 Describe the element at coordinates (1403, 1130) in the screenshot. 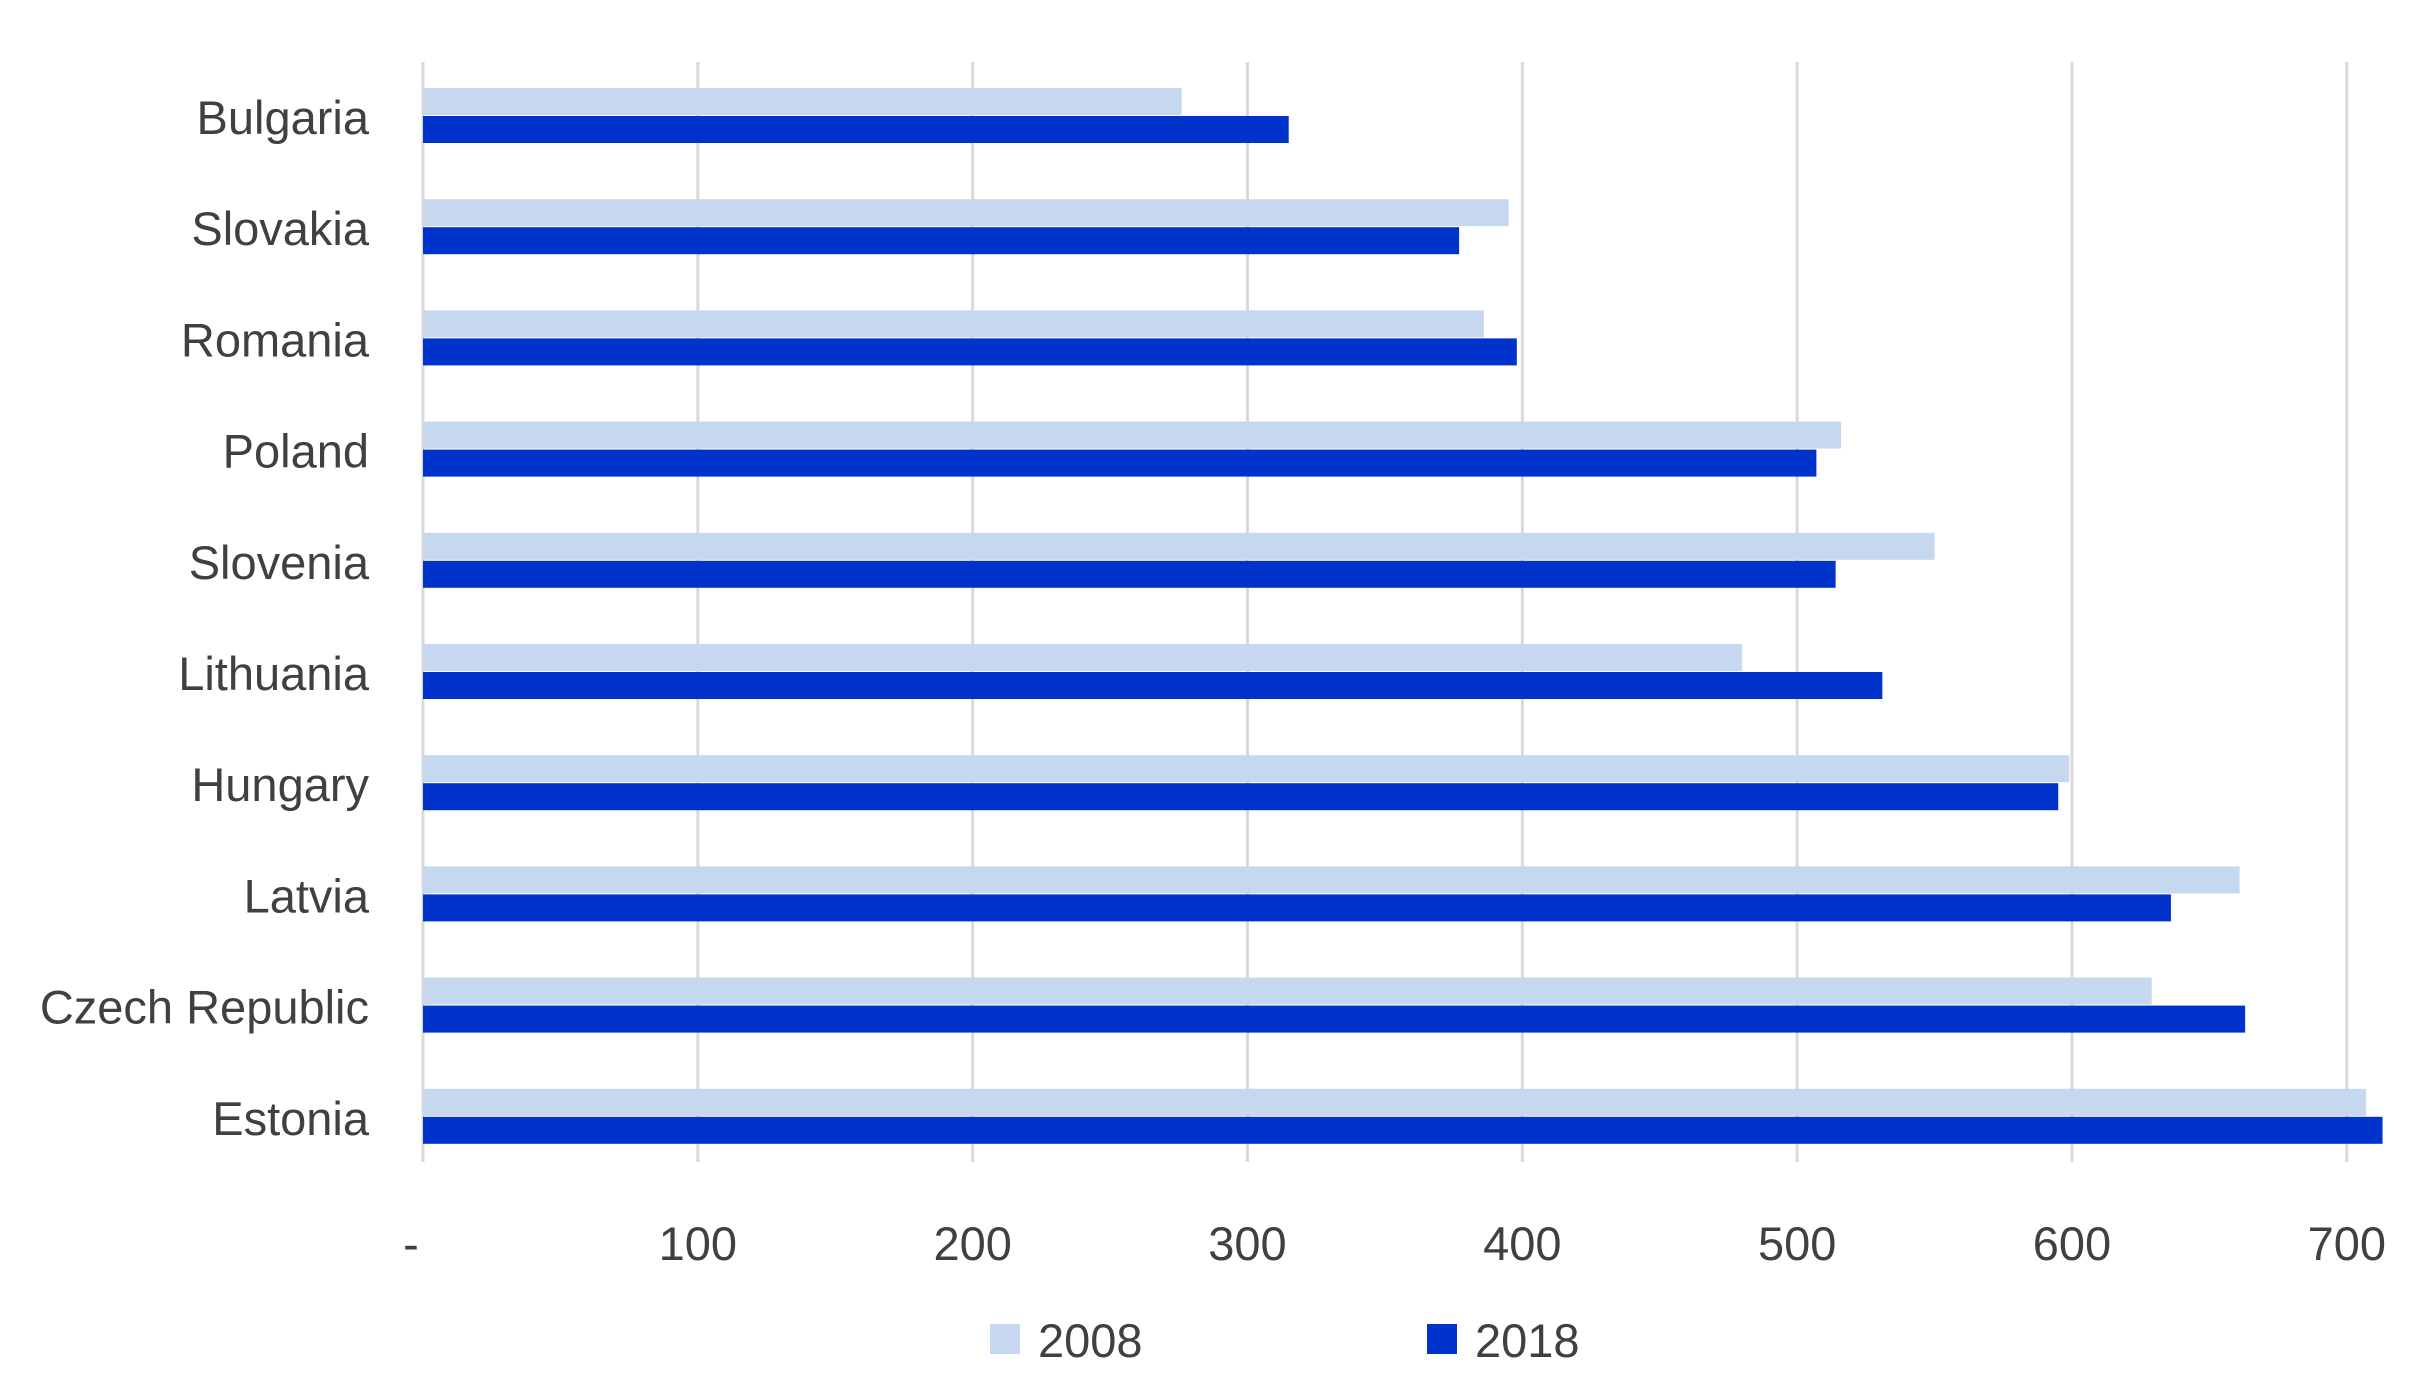

I see `bar-2018-estonia` at that location.